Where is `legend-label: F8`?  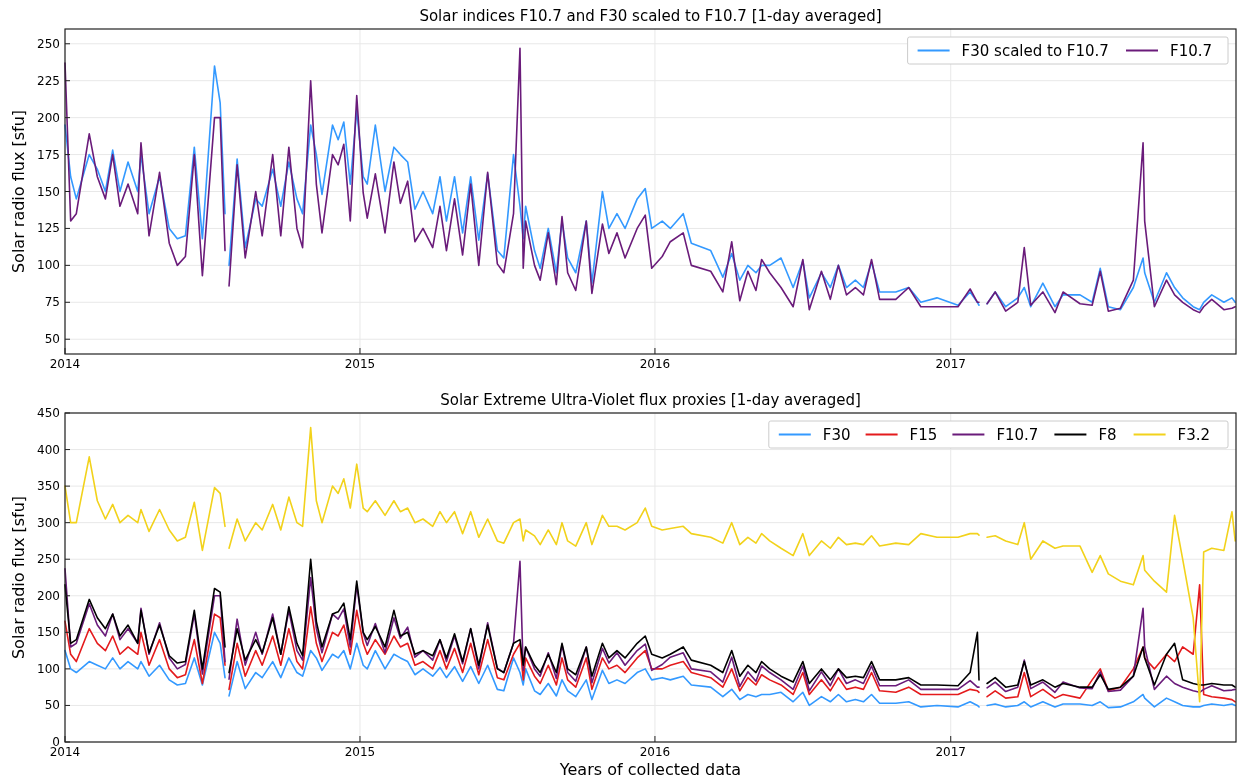 legend-label: F8 is located at coordinates (1107, 434).